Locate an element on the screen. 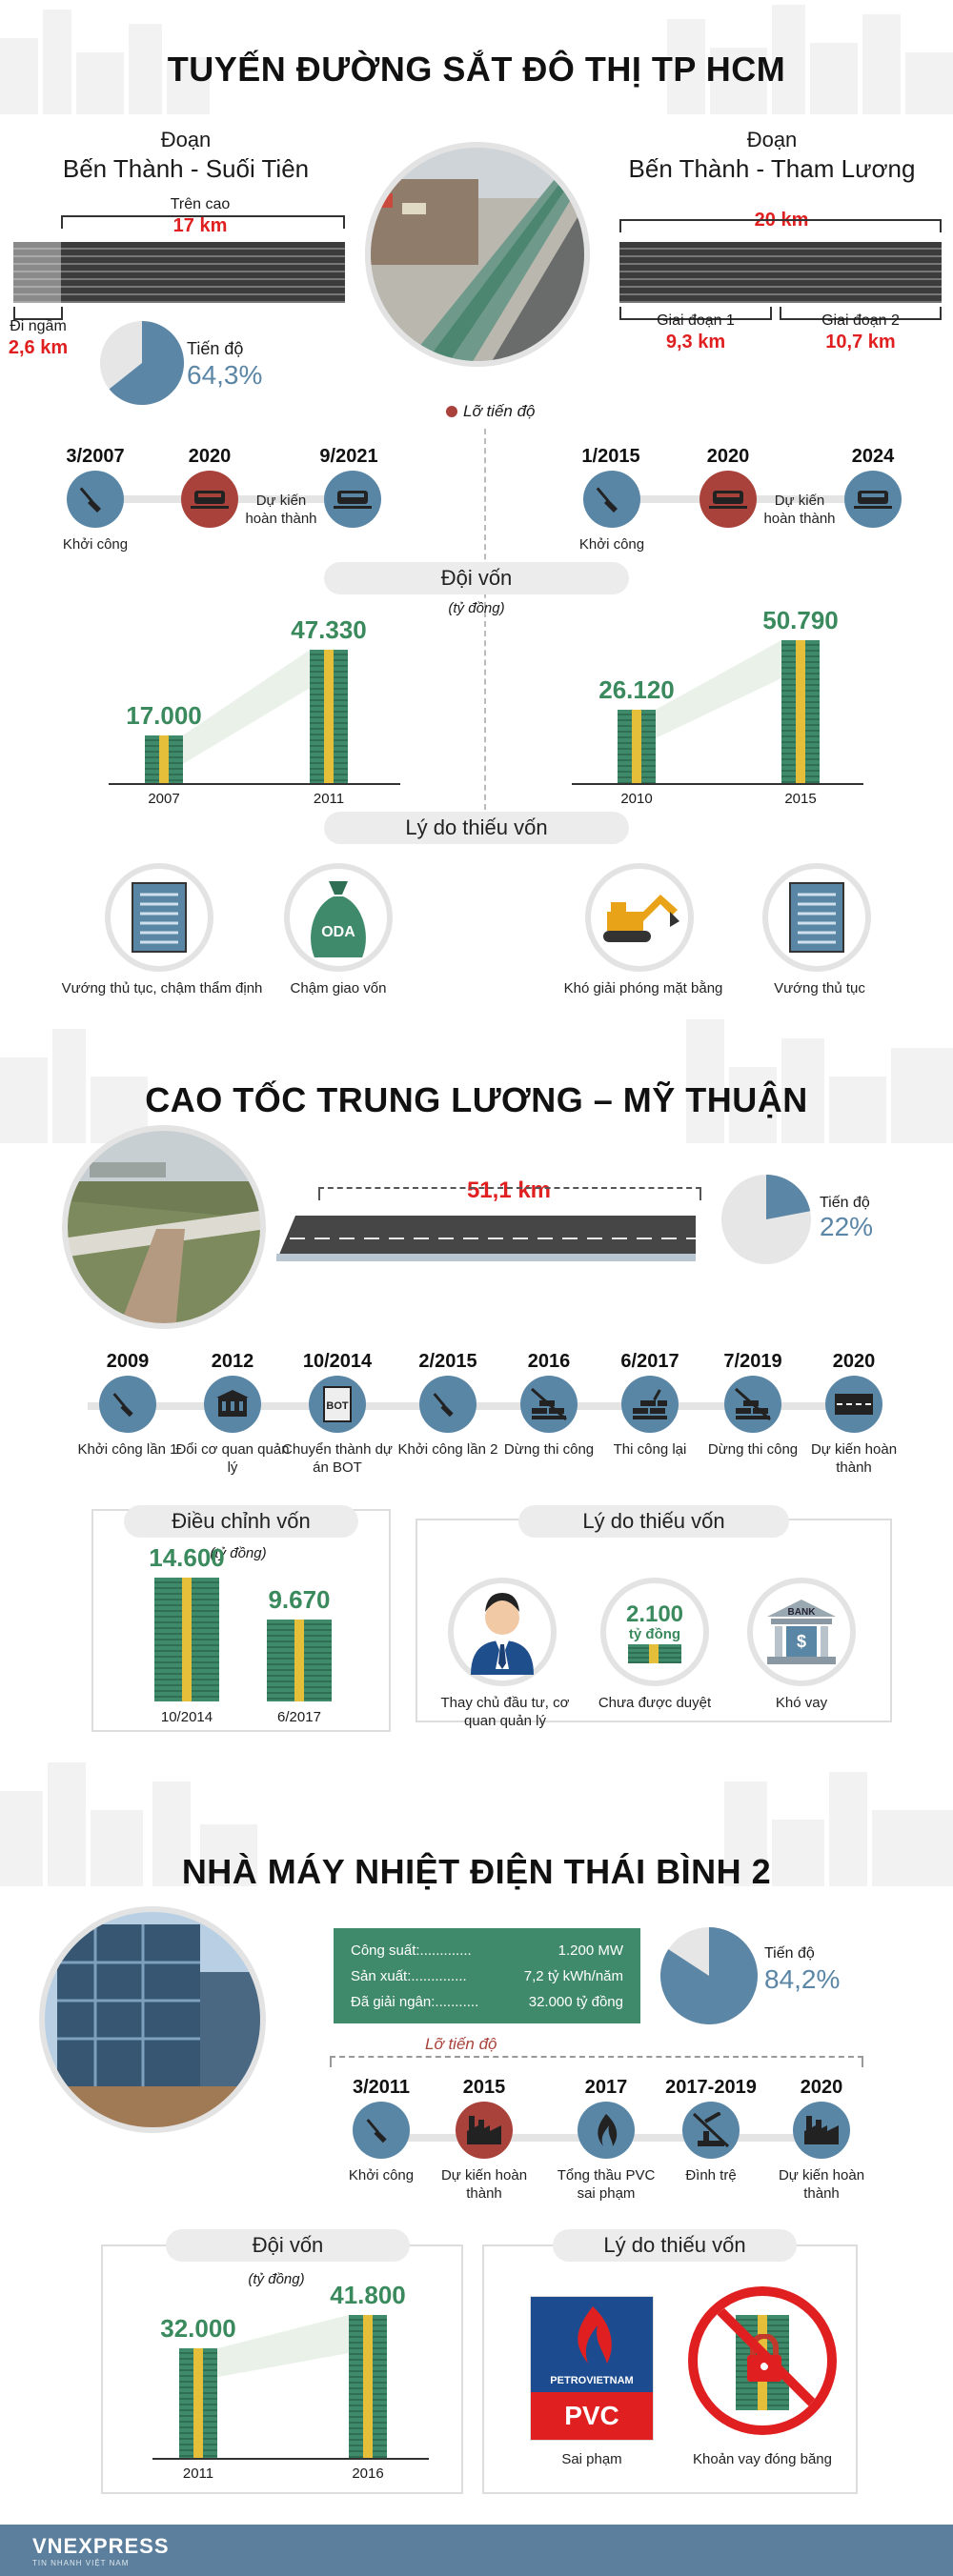 This screenshot has width=953, height=2576. highway-progress-label: Tiến độ is located at coordinates (845, 1203).